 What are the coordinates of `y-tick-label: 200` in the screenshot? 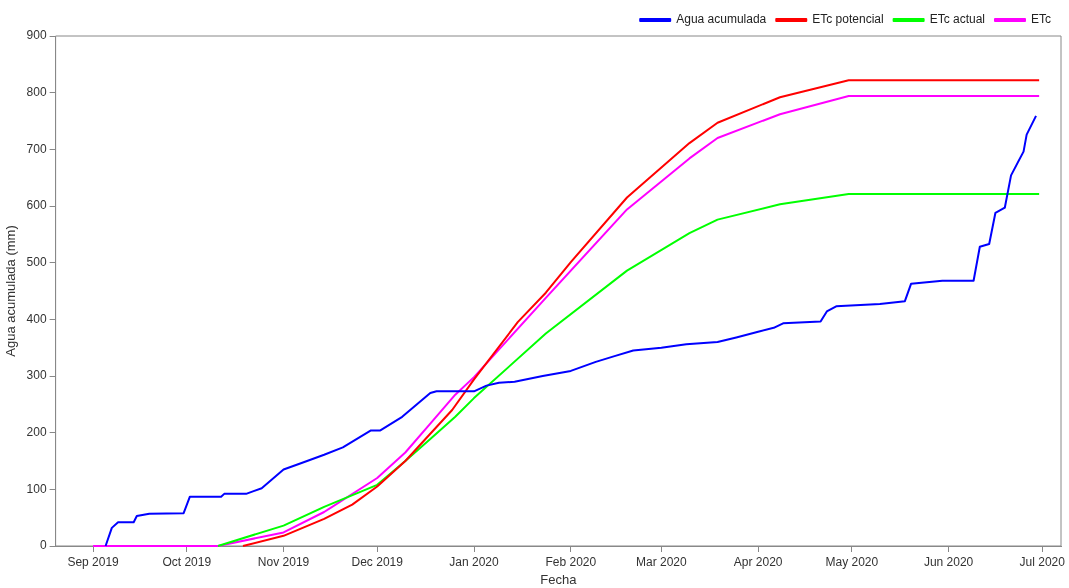 It's located at (36, 431).